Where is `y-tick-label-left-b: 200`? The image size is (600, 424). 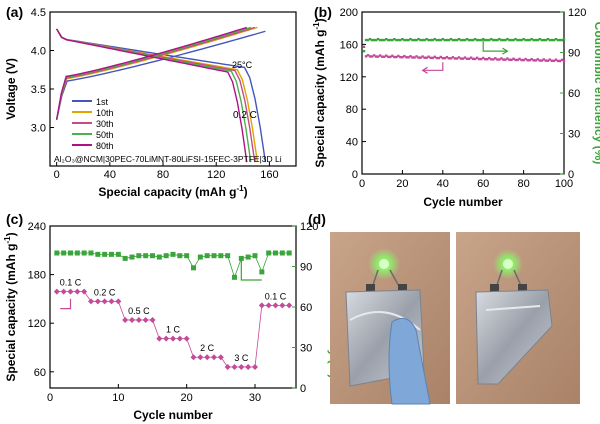
y-tick-label-left-b: 200 is located at coordinates (349, 13).